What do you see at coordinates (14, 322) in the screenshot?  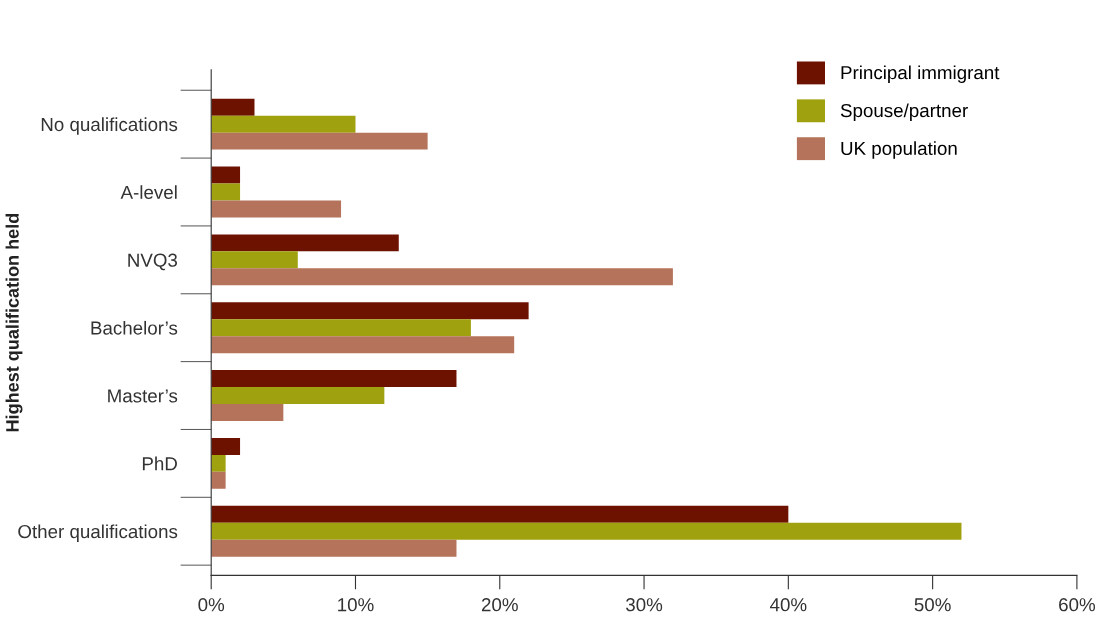 I see `y-axis-title: Highest qualification held` at bounding box center [14, 322].